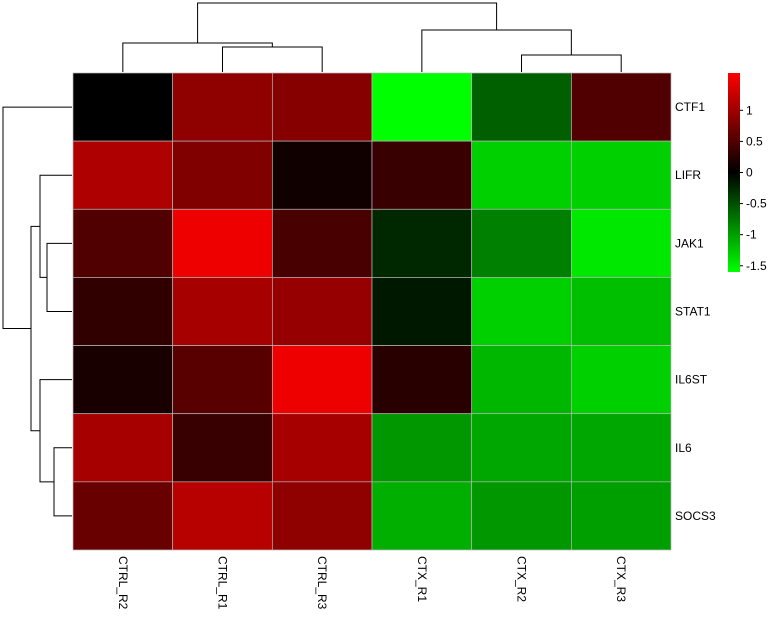  I want to click on column-label: CTRL_R3, so click(322, 583).